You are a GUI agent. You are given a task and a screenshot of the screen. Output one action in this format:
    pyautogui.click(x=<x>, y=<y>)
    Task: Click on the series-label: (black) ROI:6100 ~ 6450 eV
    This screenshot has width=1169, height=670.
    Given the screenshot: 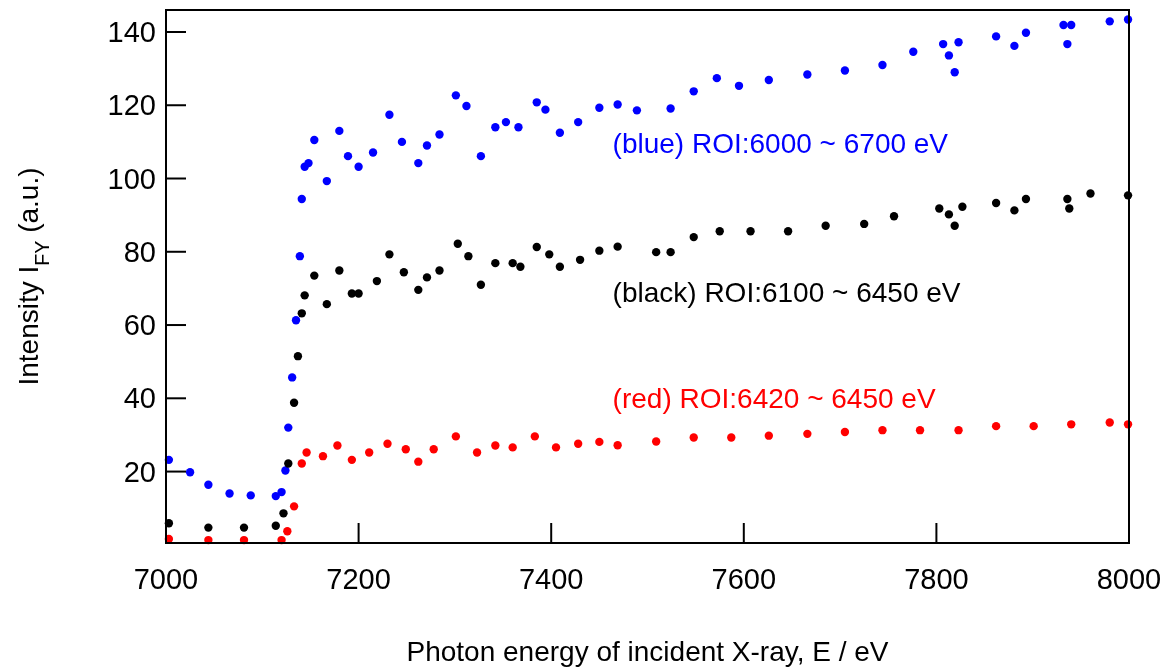 What is the action you would take?
    pyautogui.click(x=786, y=292)
    